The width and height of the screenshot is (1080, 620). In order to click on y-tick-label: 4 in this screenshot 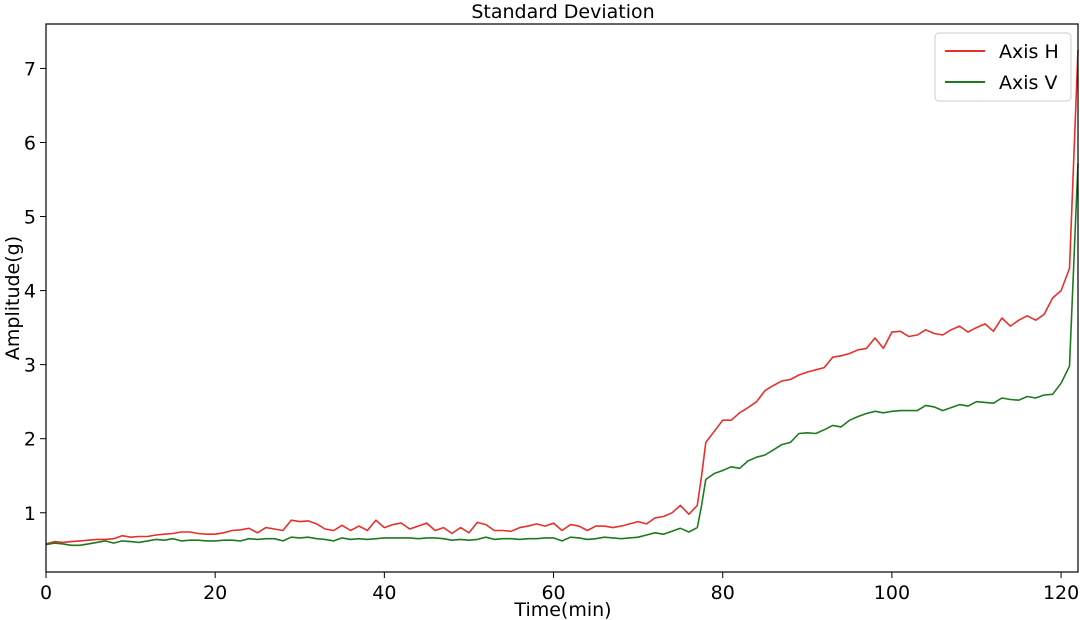, I will do `click(30, 292)`.